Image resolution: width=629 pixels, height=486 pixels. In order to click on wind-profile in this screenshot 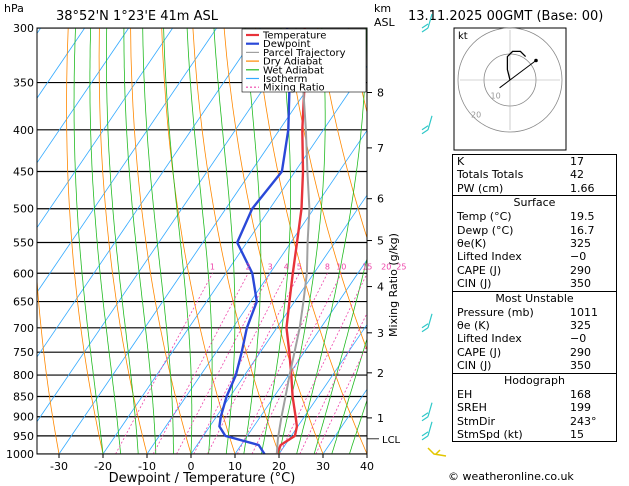, I will do `click(434, 235)`.